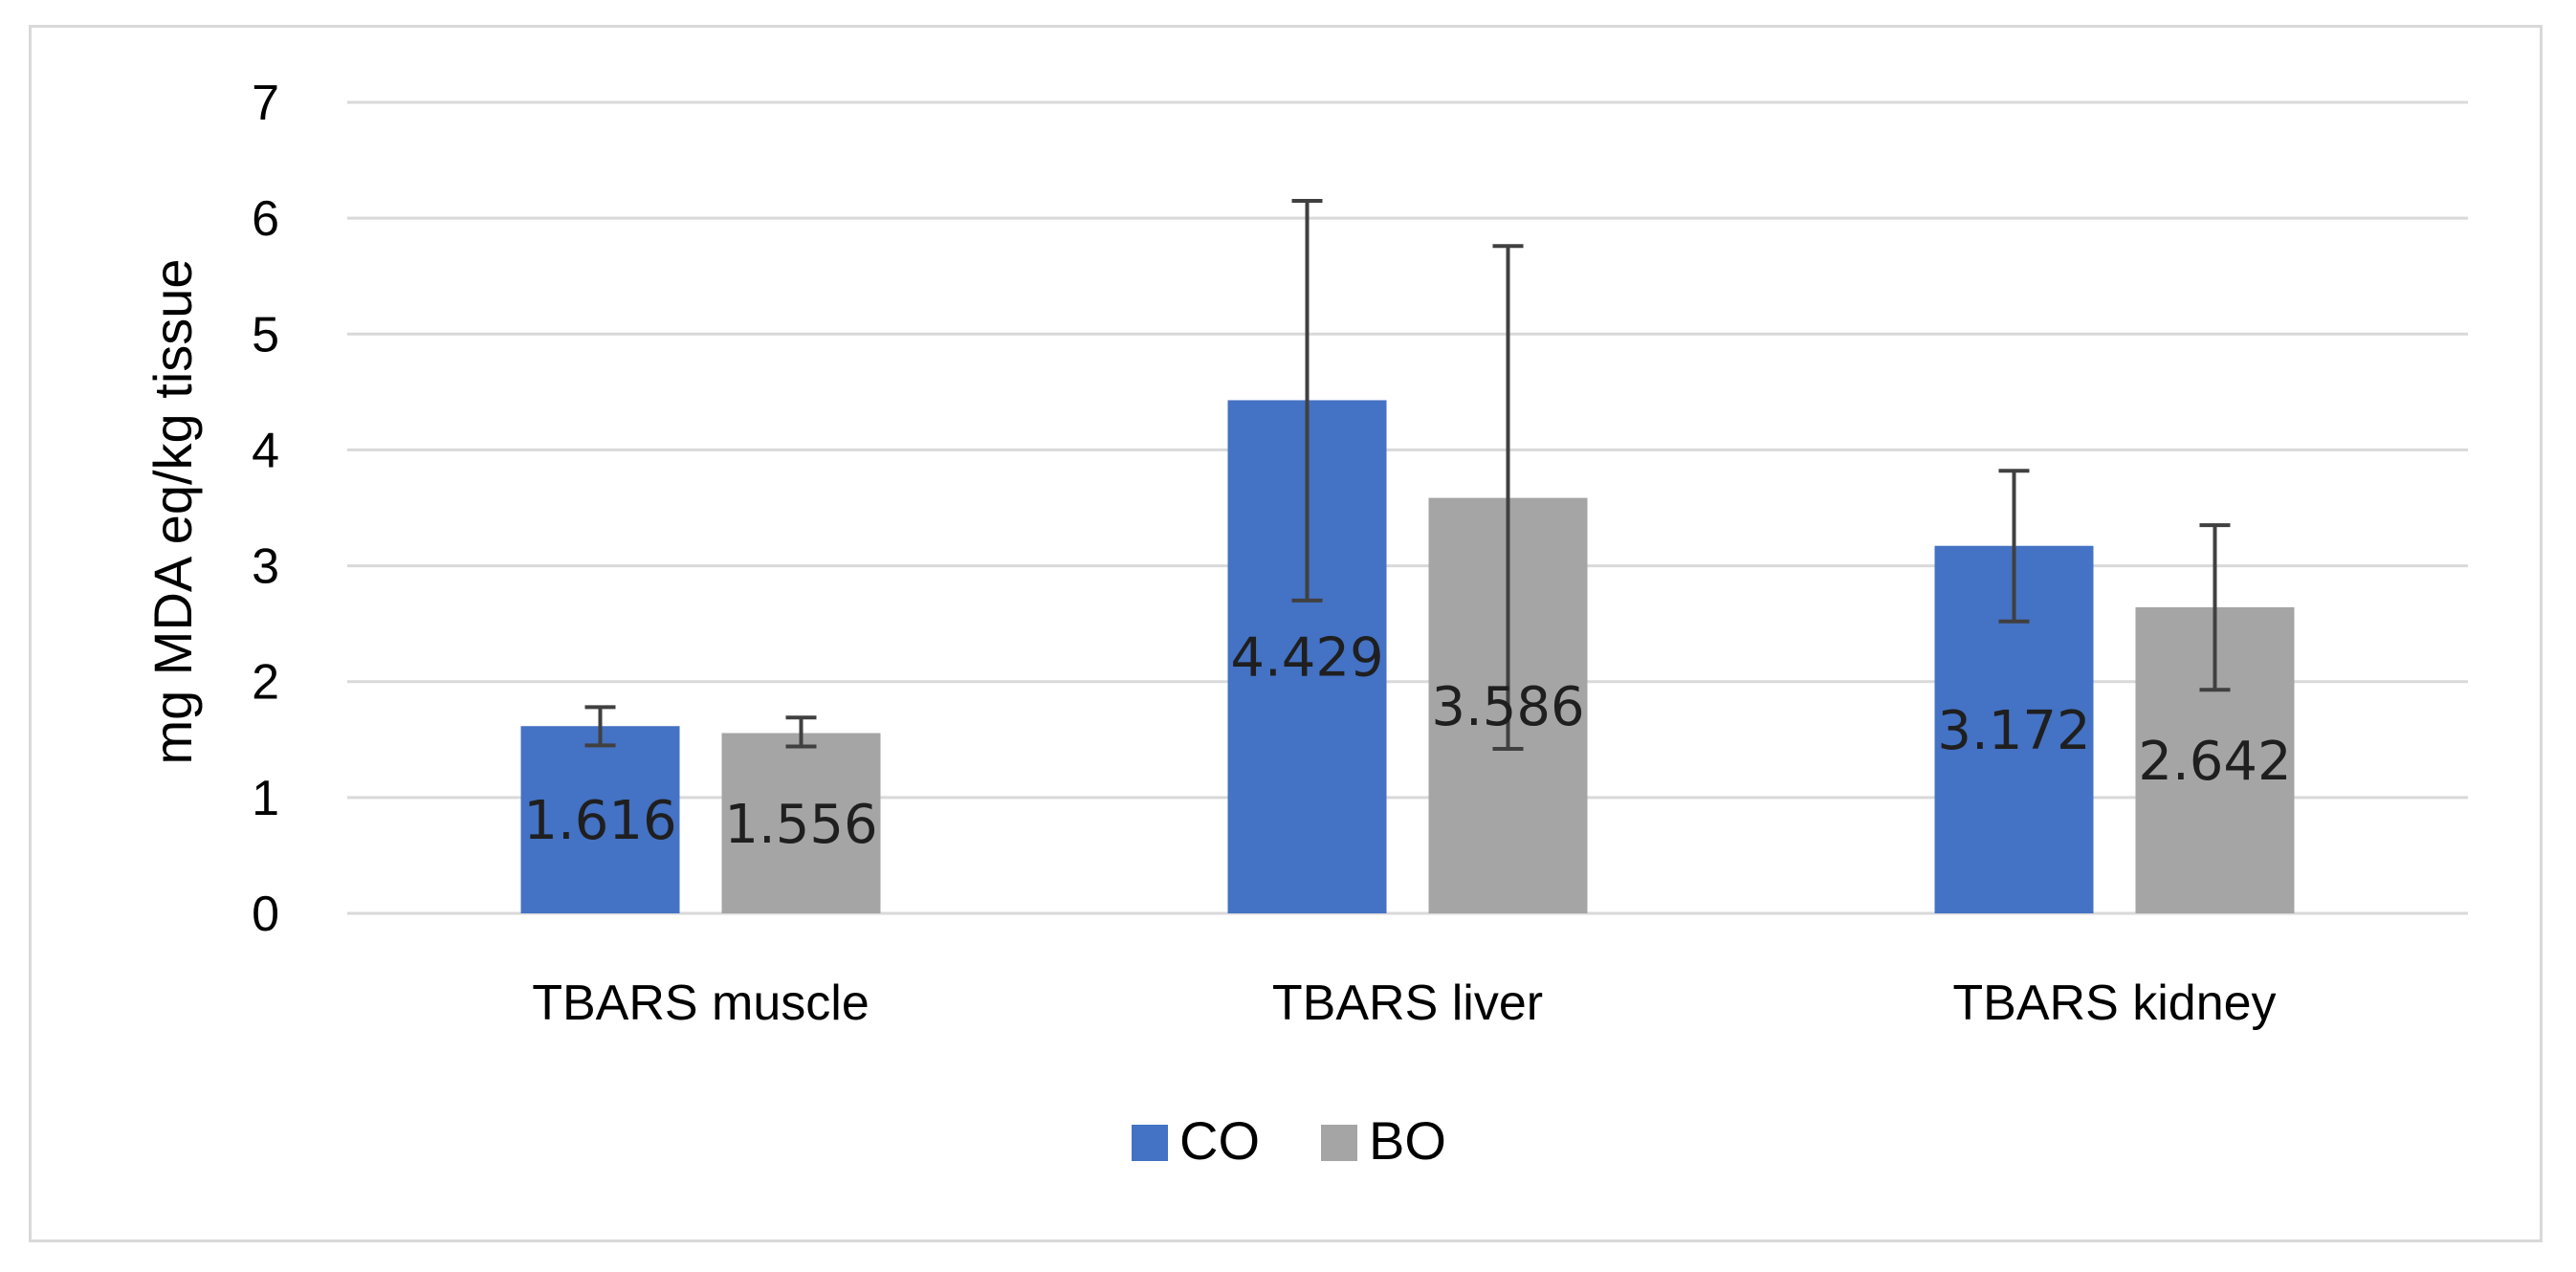 This screenshot has height=1272, width=2576. I want to click on data-label: 3.586, so click(1507, 707).